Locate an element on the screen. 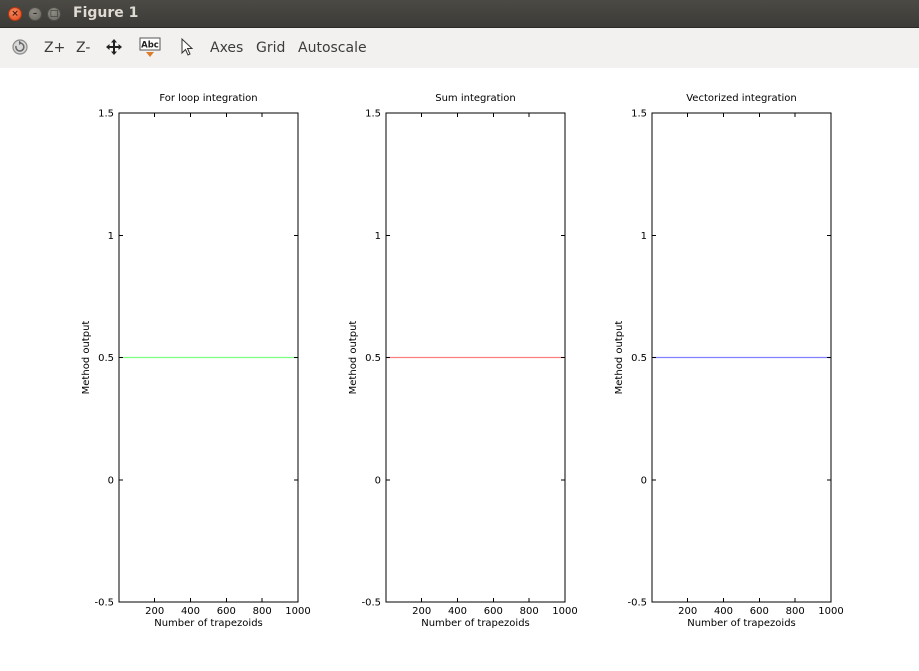 Image resolution: width=919 pixels, height=671 pixels. pointer-icon is located at coordinates (188, 47).